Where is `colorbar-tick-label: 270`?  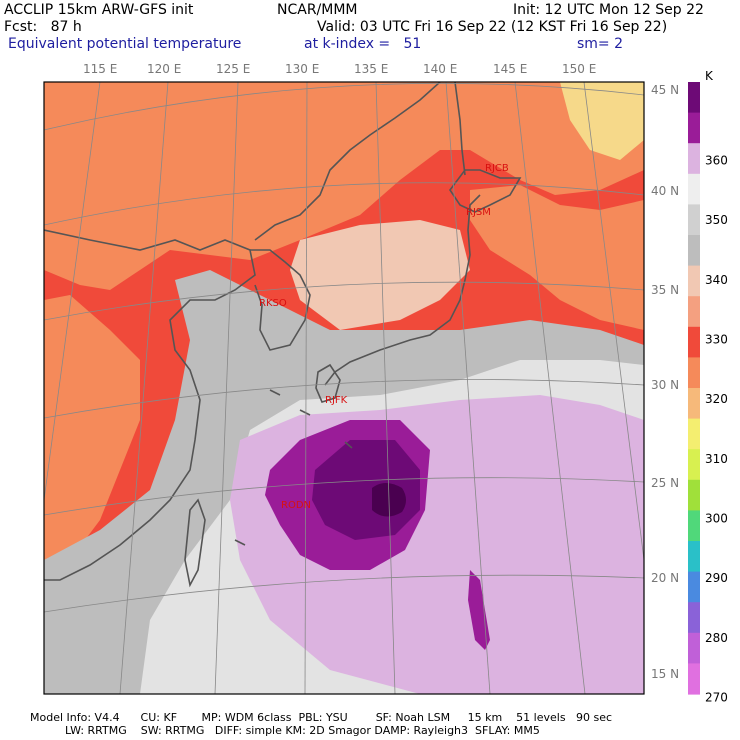 colorbar-tick-label: 270 is located at coordinates (716, 698).